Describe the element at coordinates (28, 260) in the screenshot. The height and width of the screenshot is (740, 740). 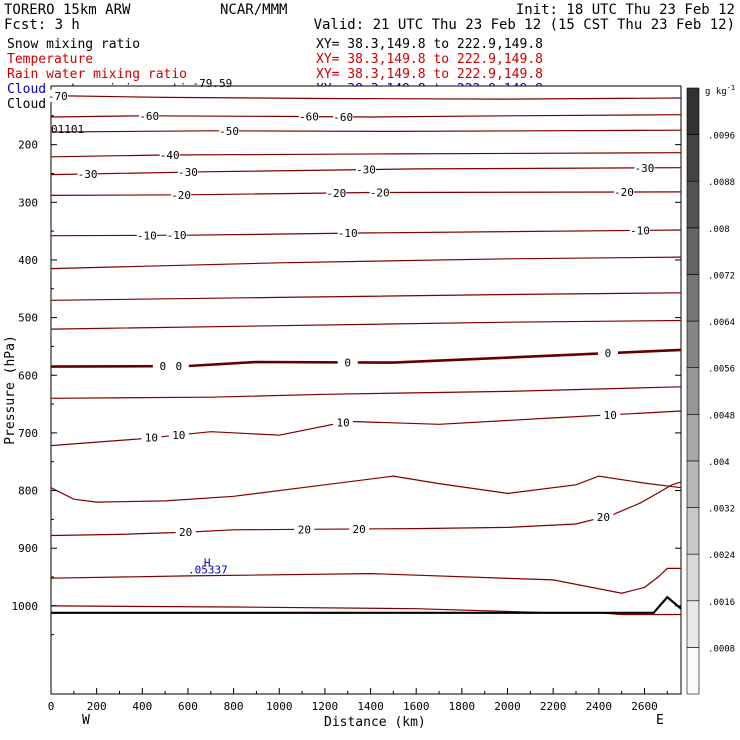
I see `y-tick-label: 400` at that location.